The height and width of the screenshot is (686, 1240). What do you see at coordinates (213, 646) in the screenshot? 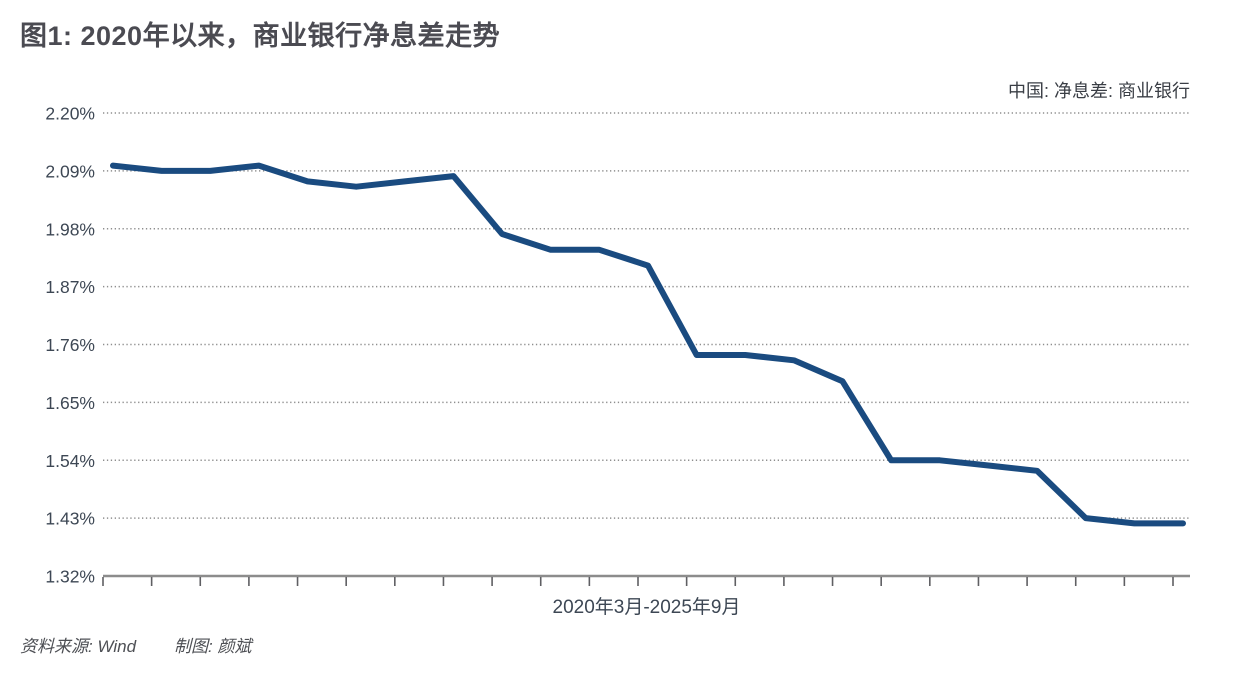
I see `chart-credit-label: 制图: 颜斌` at bounding box center [213, 646].